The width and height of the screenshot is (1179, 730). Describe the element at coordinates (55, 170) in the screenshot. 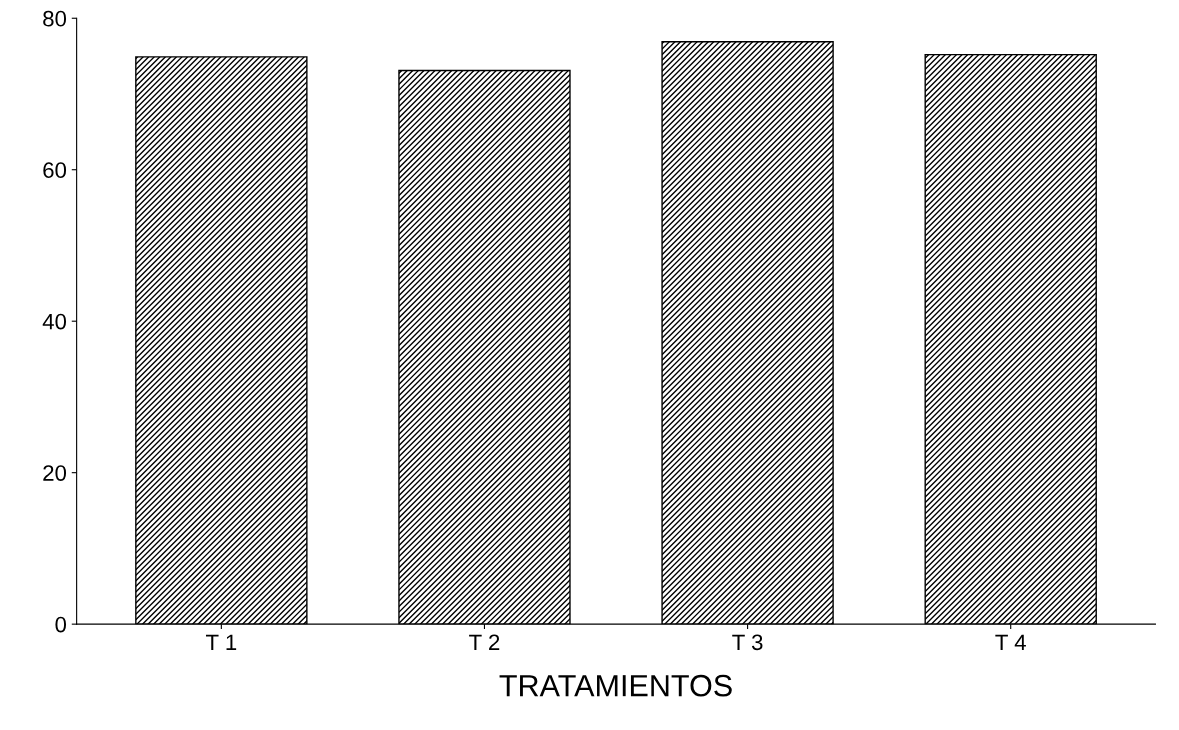

I see `y-tick-label: 60` at that location.